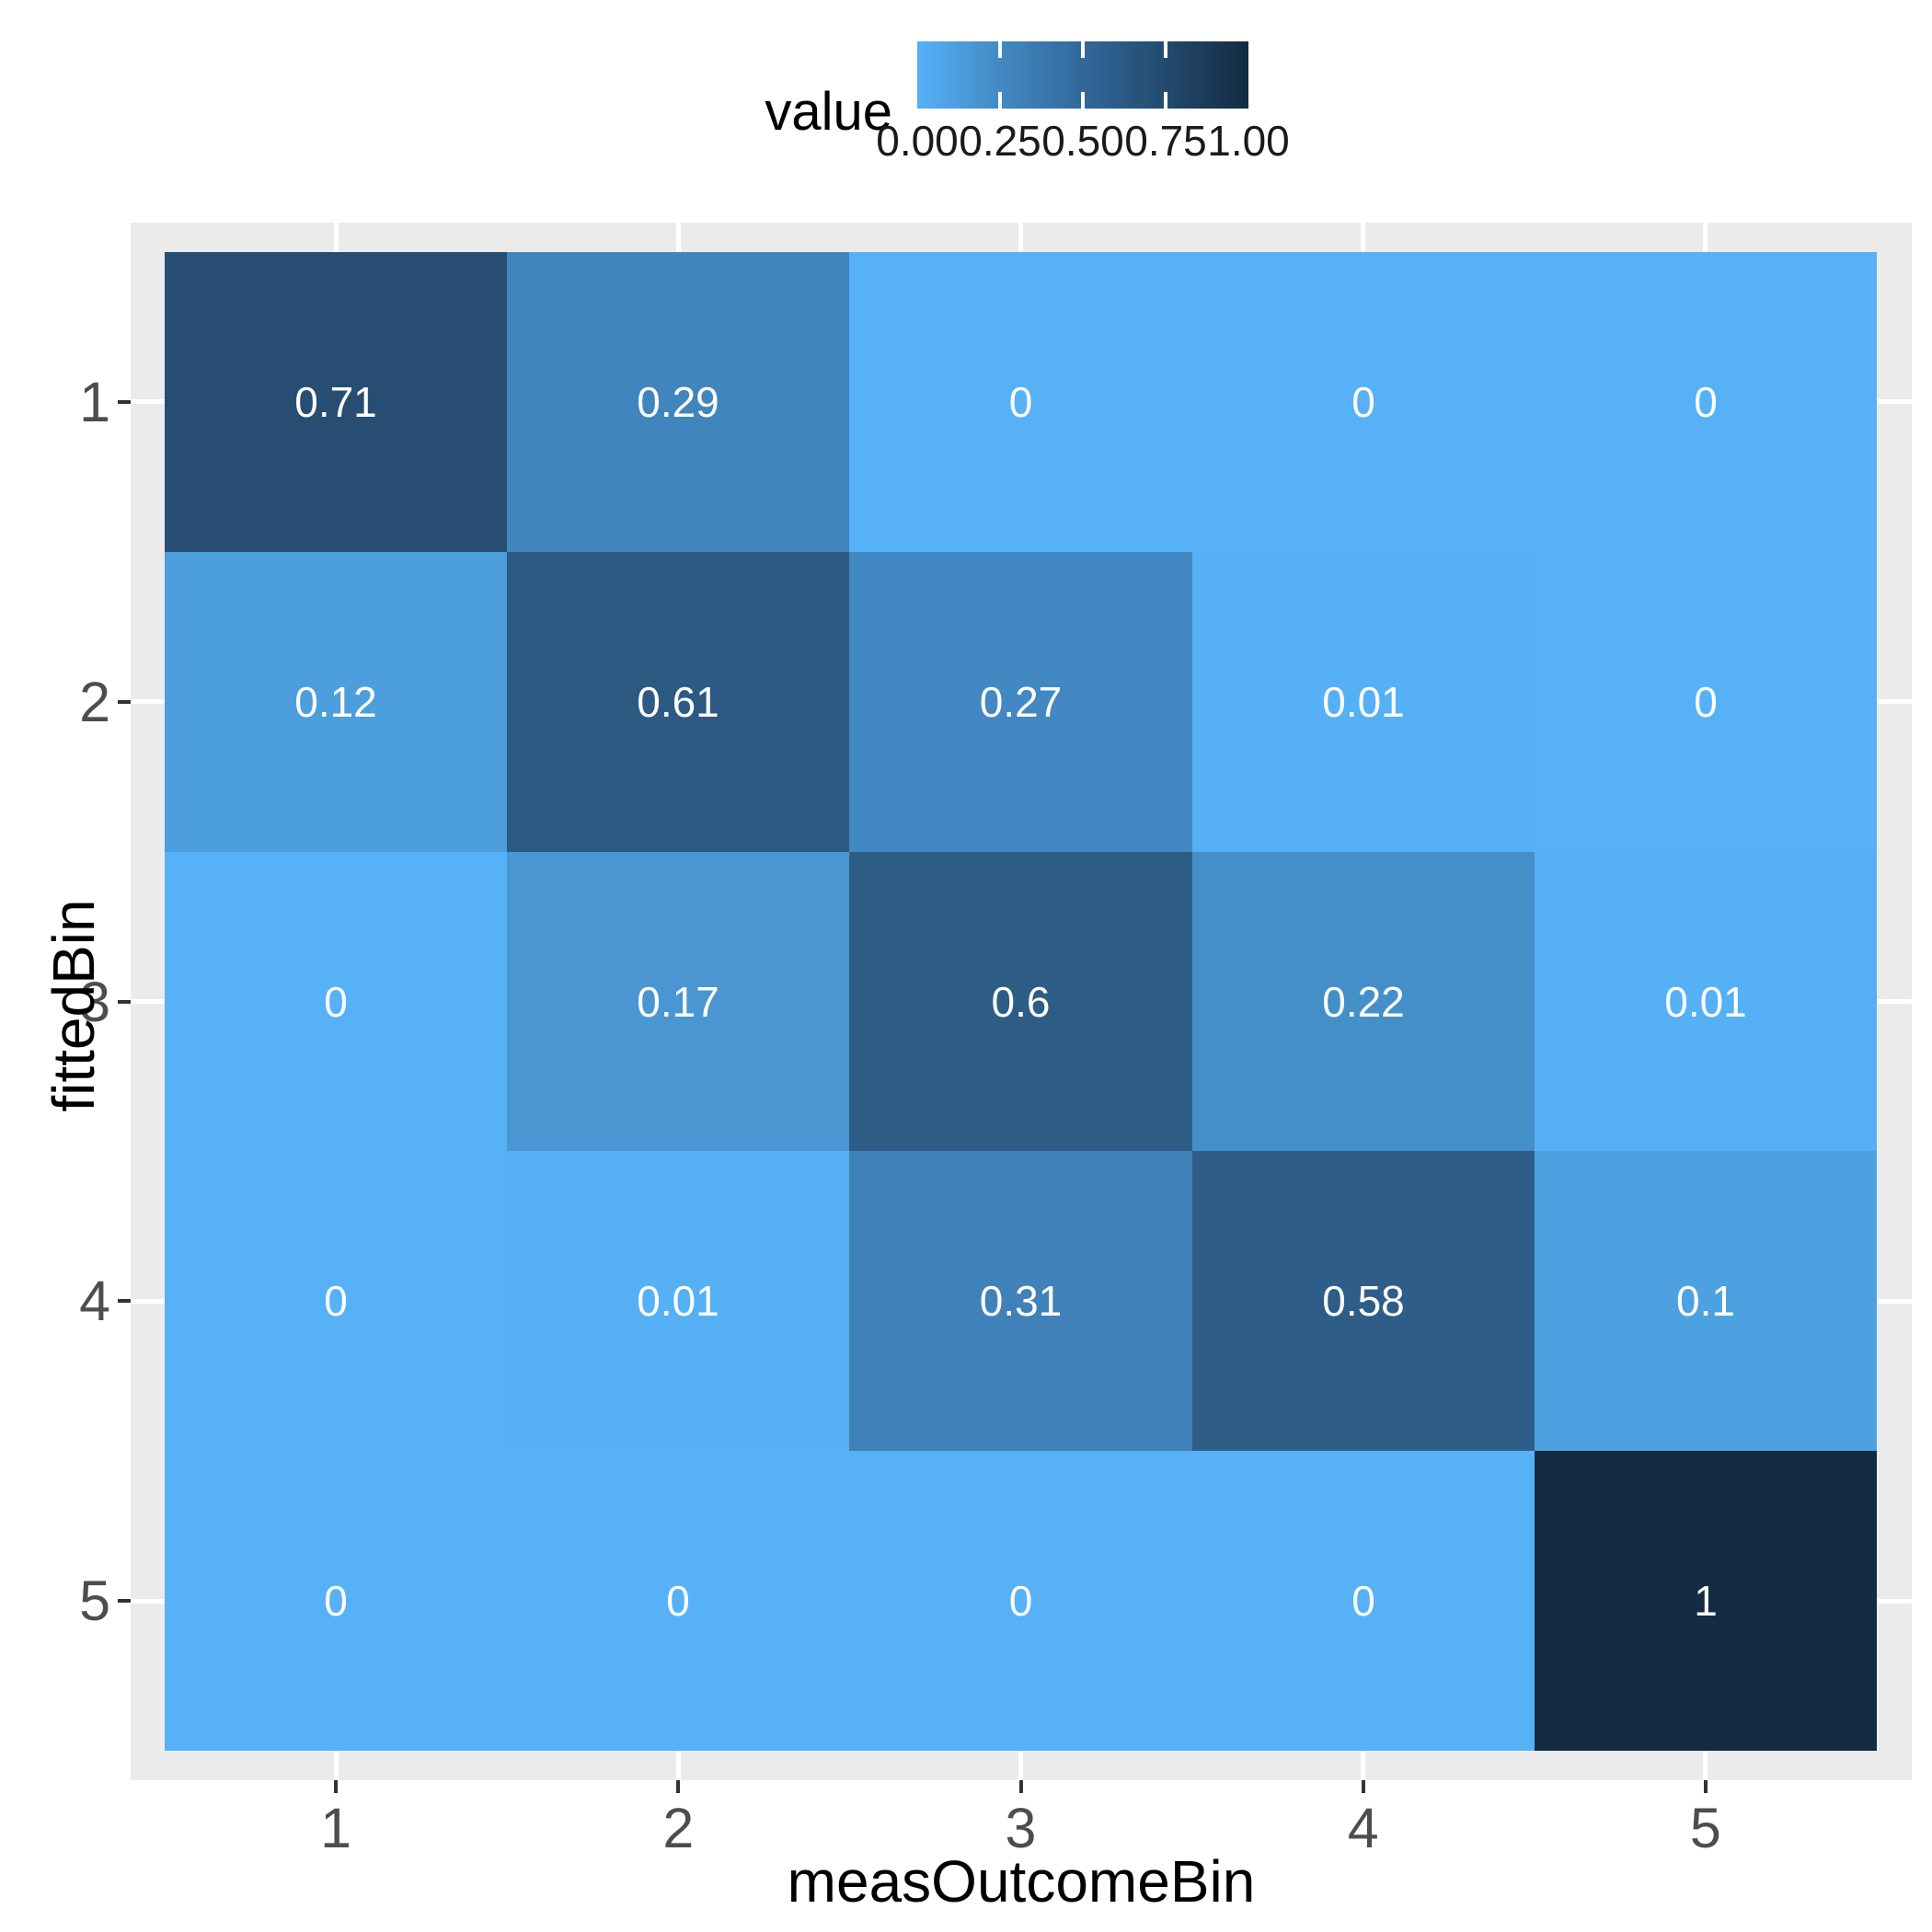 Image resolution: width=1932 pixels, height=1932 pixels. What do you see at coordinates (678, 1828) in the screenshot?
I see `x-axis-tick-label: 2` at bounding box center [678, 1828].